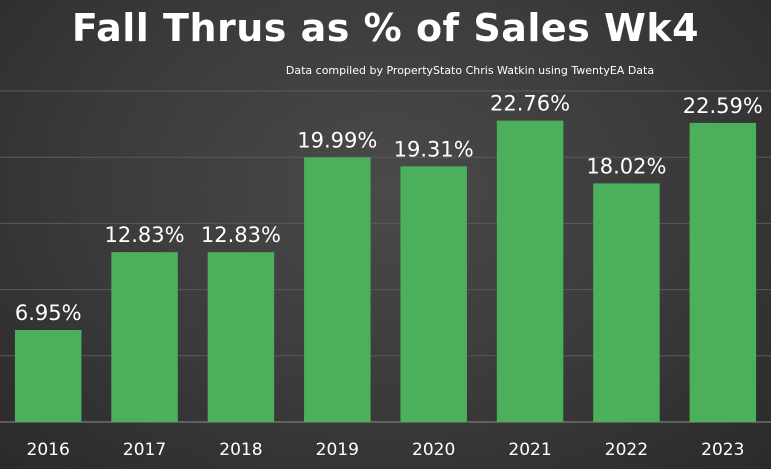  Describe the element at coordinates (626, 450) in the screenshot. I see `x-tick-label-2022: 2022` at that location.